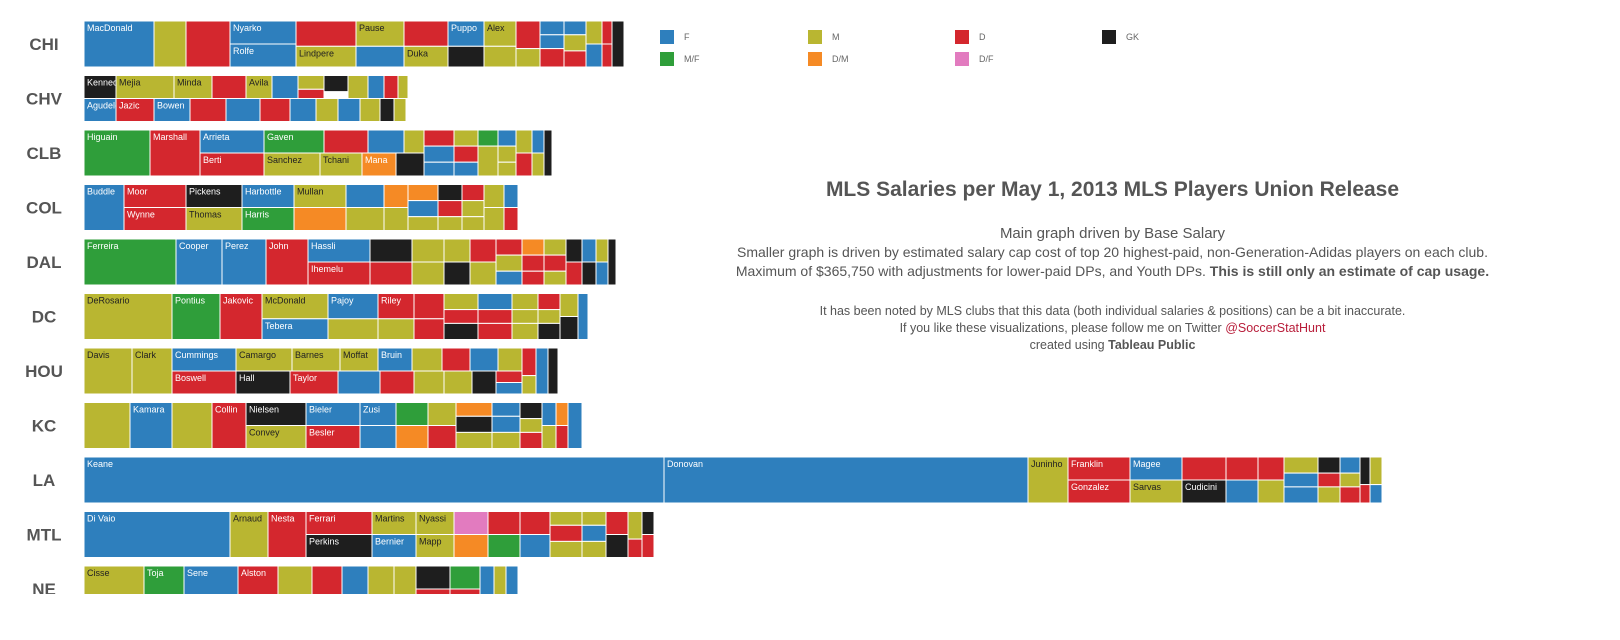 Image resolution: width=1620 pixels, height=640 pixels. What do you see at coordinates (970, 37) in the screenshot?
I see `legend-item-d: D` at bounding box center [970, 37].